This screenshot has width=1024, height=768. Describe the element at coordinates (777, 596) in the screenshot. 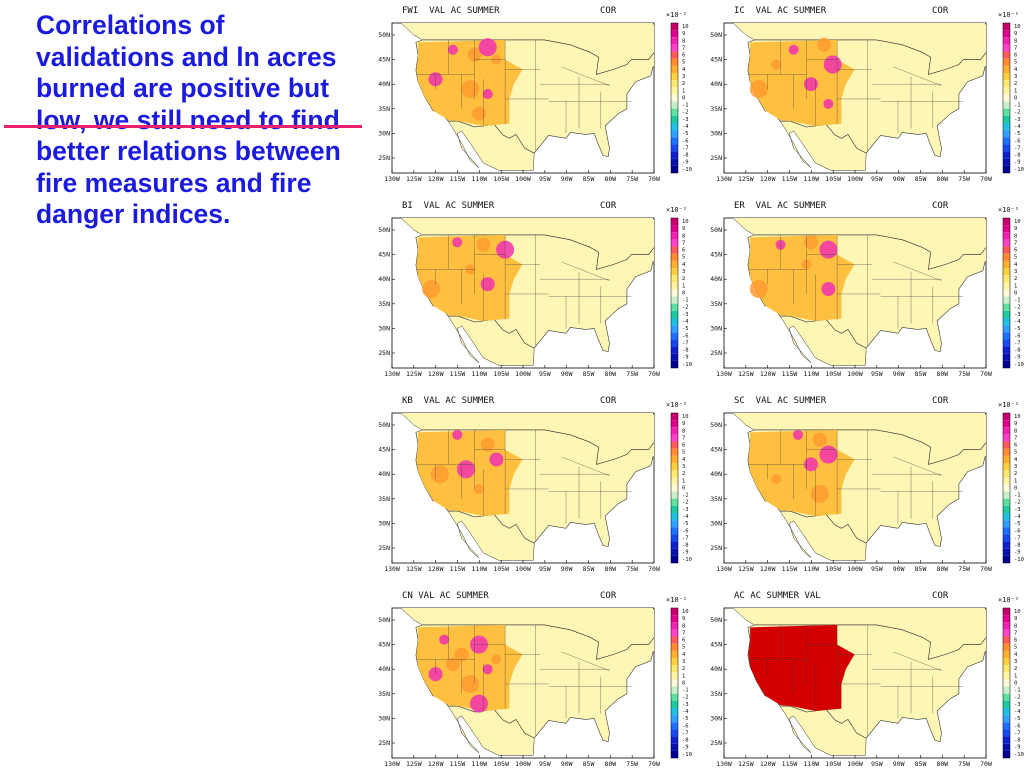

I see `panel-title: AC AC SUMMER VAL` at that location.